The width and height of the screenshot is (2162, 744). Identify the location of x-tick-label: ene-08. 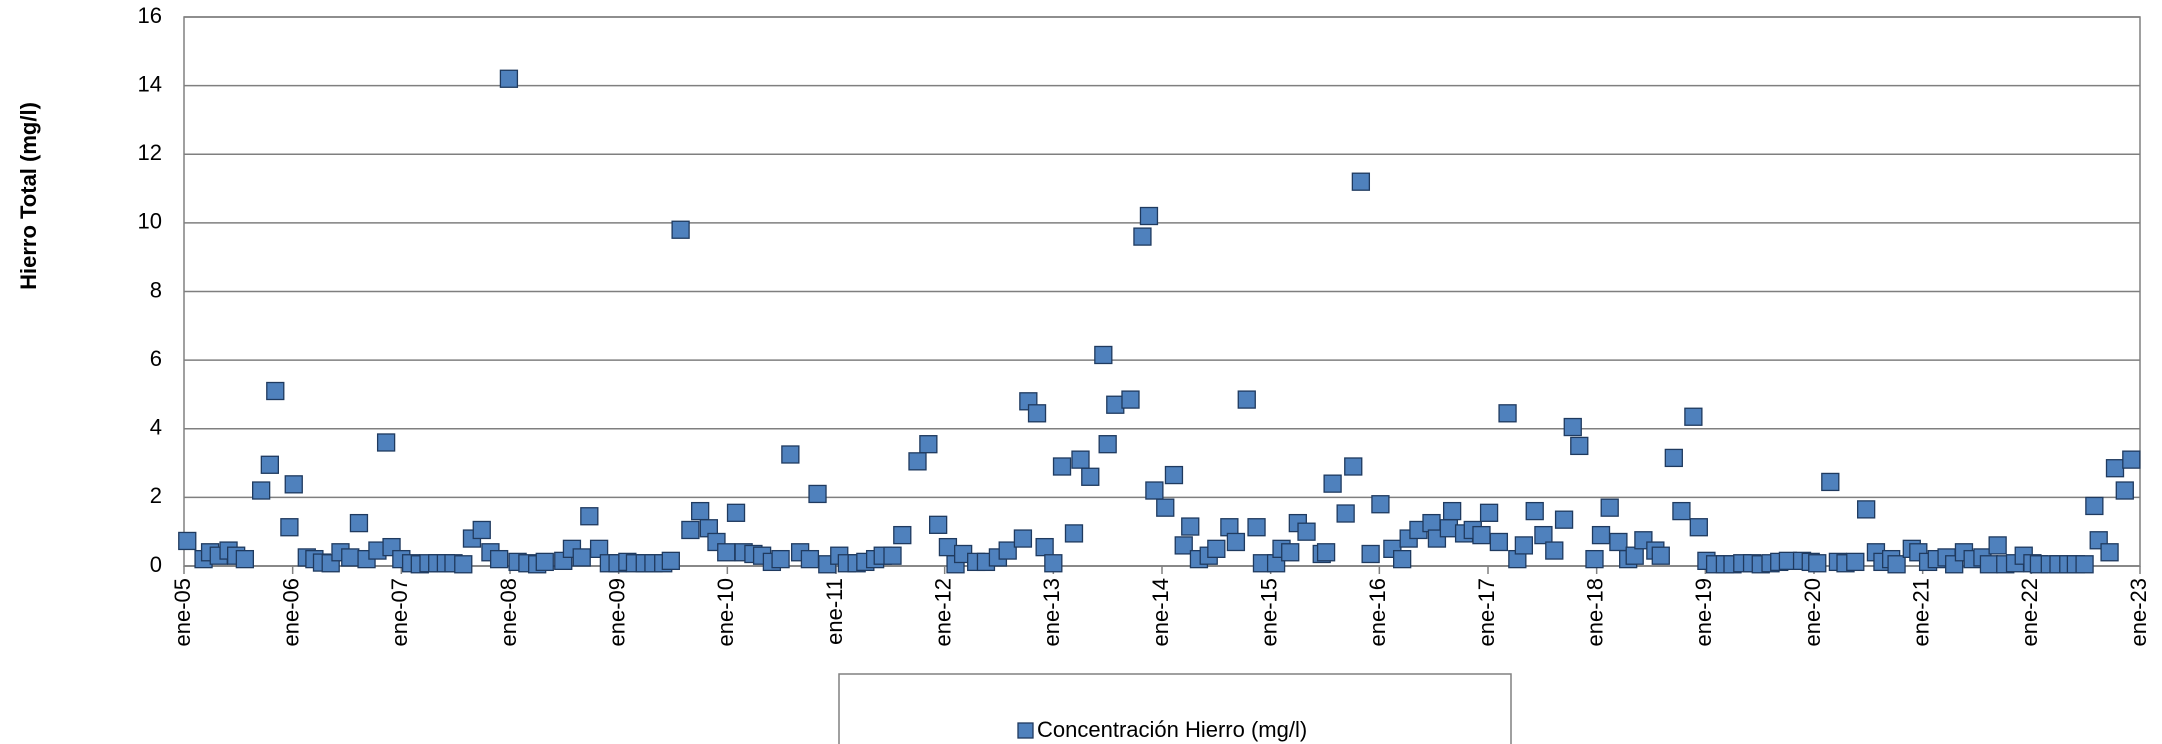
(508, 612).